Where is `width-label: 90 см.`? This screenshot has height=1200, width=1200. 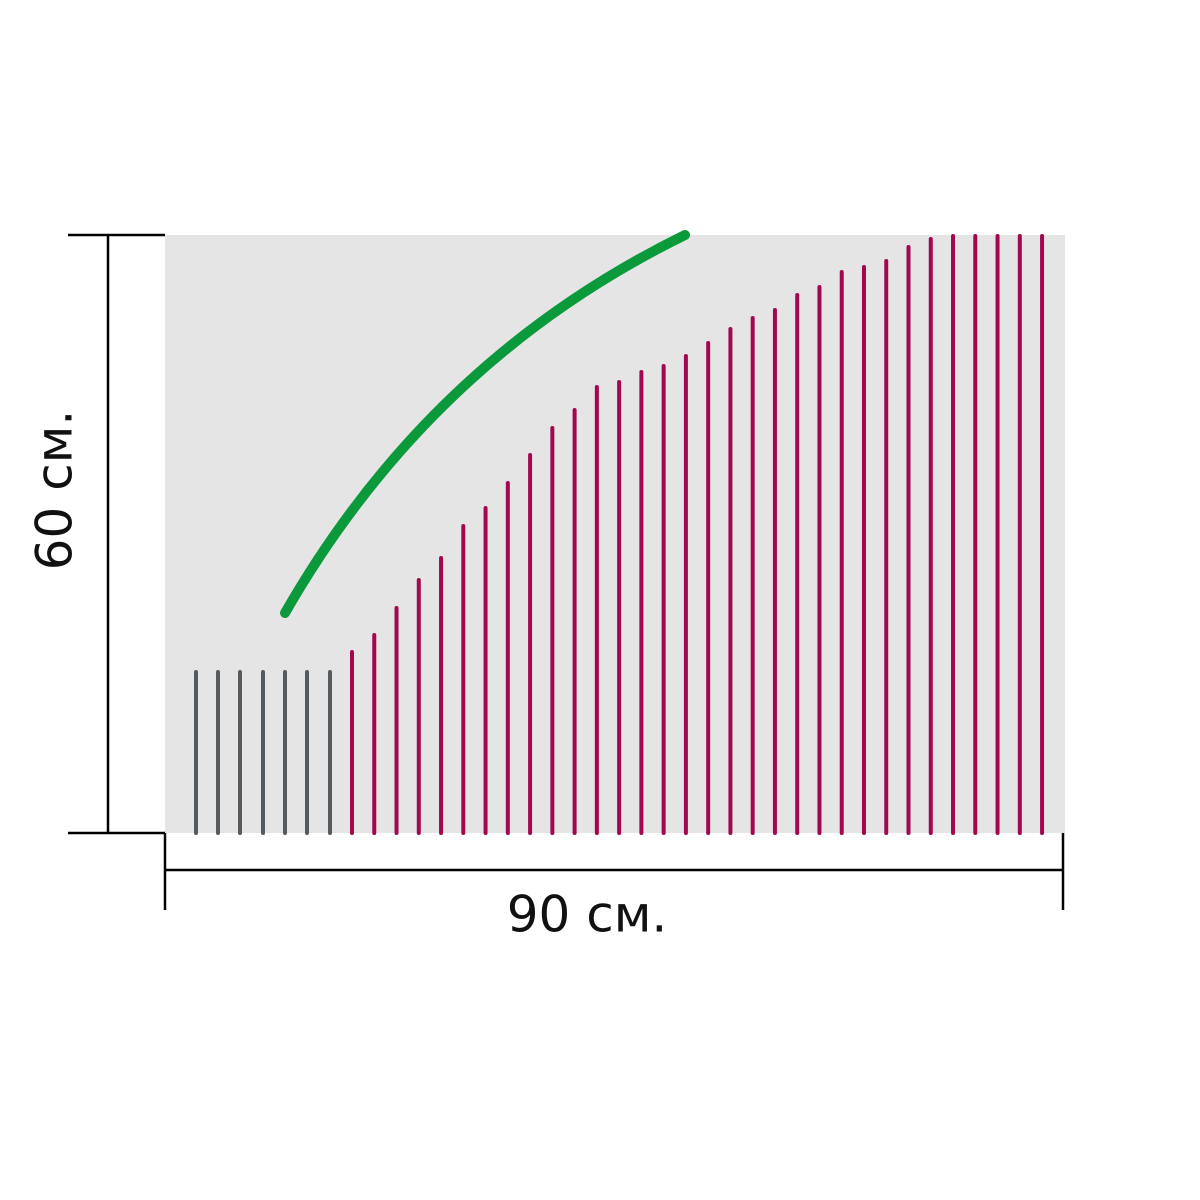 width-label: 90 см. is located at coordinates (587, 915).